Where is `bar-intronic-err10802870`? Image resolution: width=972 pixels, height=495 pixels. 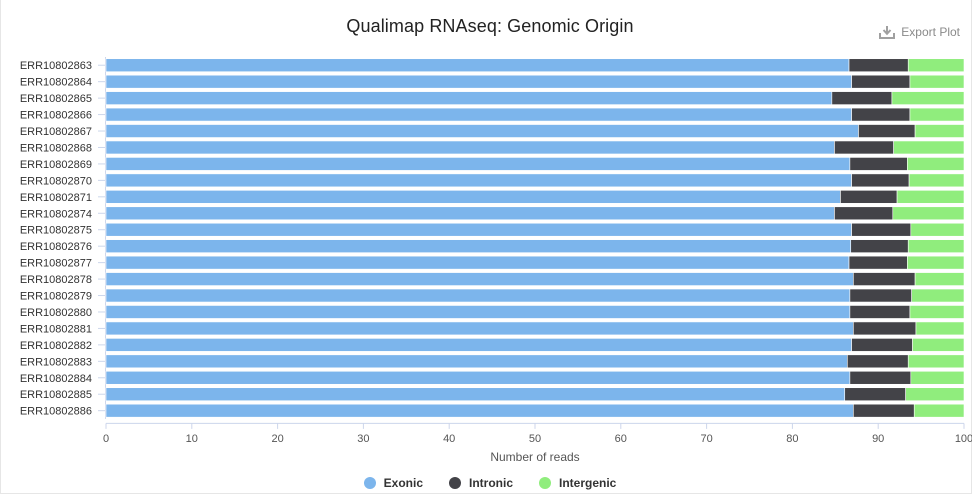
bar-intronic-err10802870 is located at coordinates (880, 180).